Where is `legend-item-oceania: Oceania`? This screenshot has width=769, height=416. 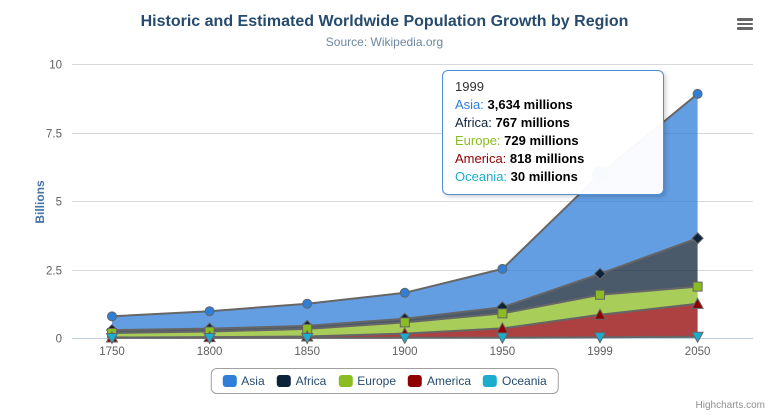
legend-item-oceania: Oceania is located at coordinates (515, 381).